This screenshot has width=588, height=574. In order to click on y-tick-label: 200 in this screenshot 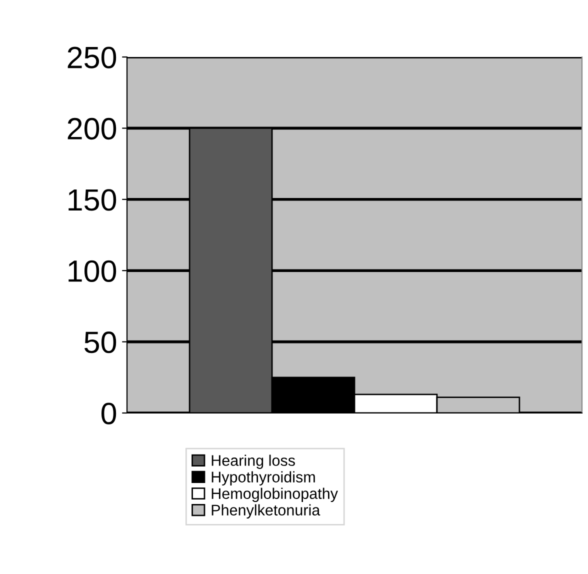, I will do `click(92, 129)`.